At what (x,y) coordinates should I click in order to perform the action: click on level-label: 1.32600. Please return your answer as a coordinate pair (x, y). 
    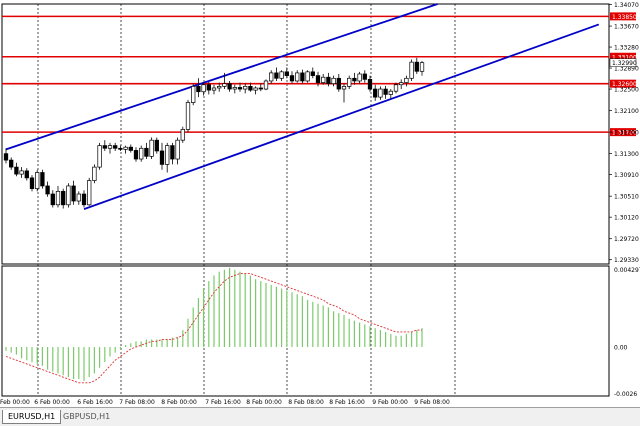
    Looking at the image, I should click on (624, 84).